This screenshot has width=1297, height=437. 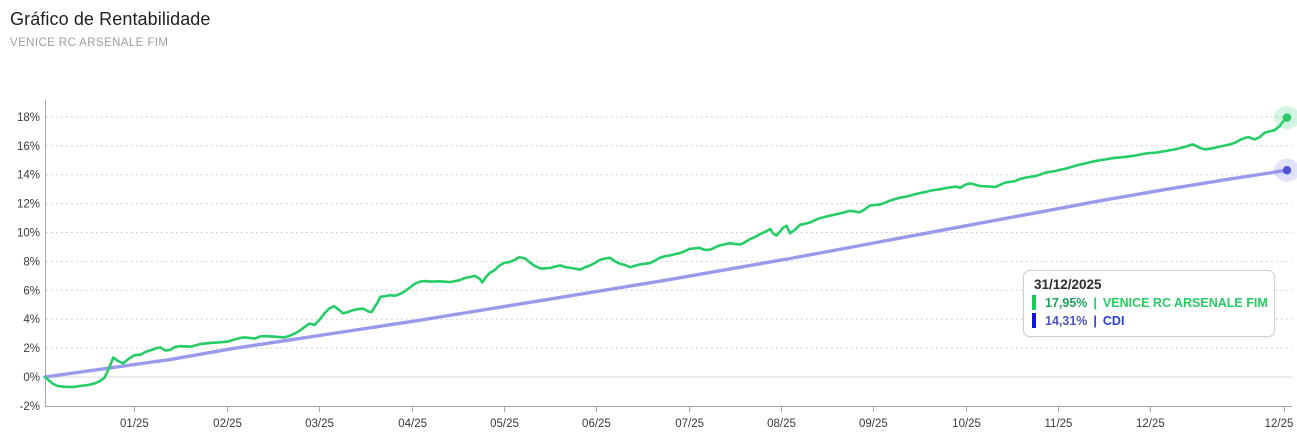 I want to click on y-axis-label: 6%, so click(x=31, y=291).